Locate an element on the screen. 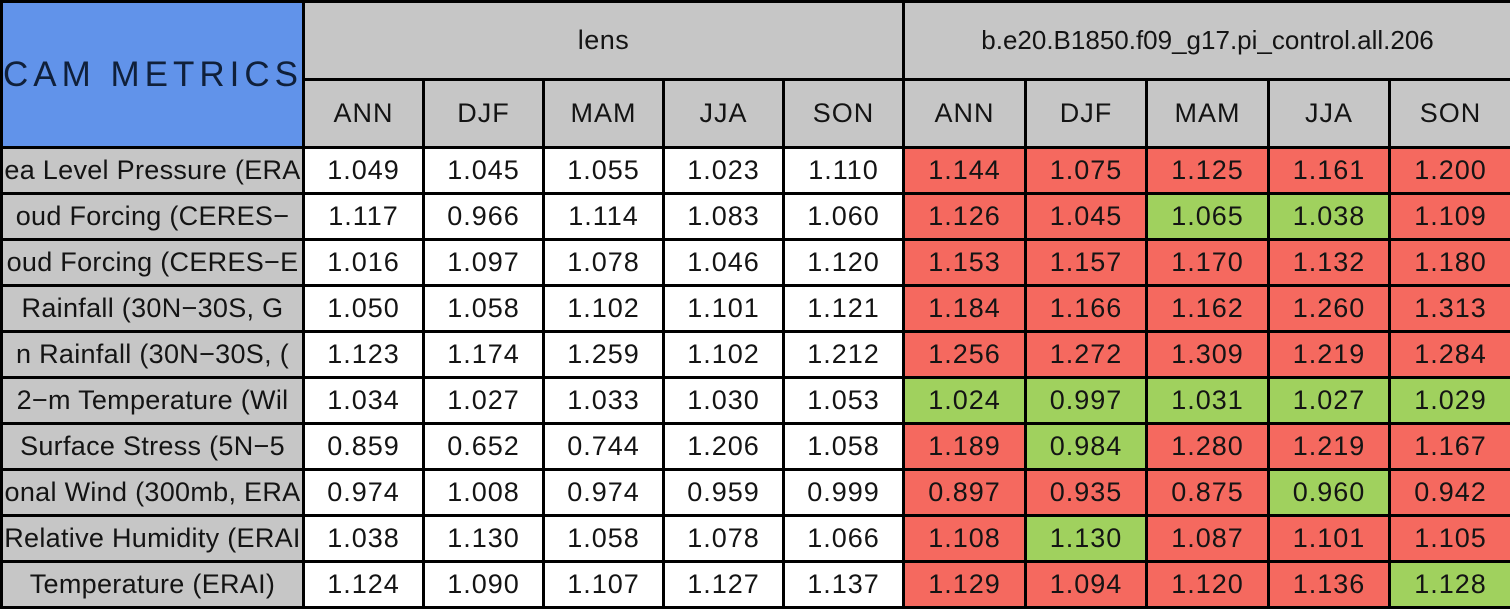 The width and height of the screenshot is (1510, 611). metric-value-lens: 1.058 is located at coordinates (843, 446).